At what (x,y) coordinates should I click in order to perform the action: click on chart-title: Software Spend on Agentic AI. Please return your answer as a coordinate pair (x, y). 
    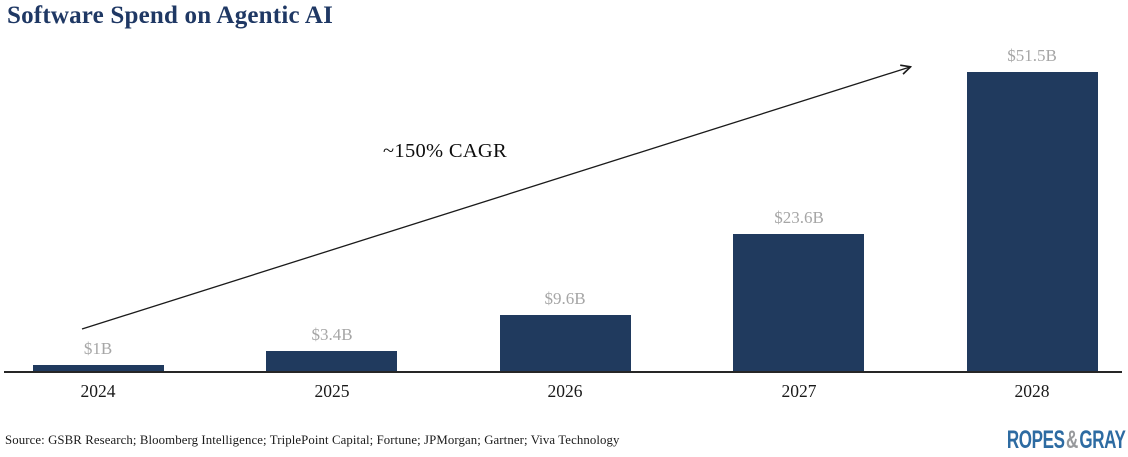
    Looking at the image, I should click on (170, 15).